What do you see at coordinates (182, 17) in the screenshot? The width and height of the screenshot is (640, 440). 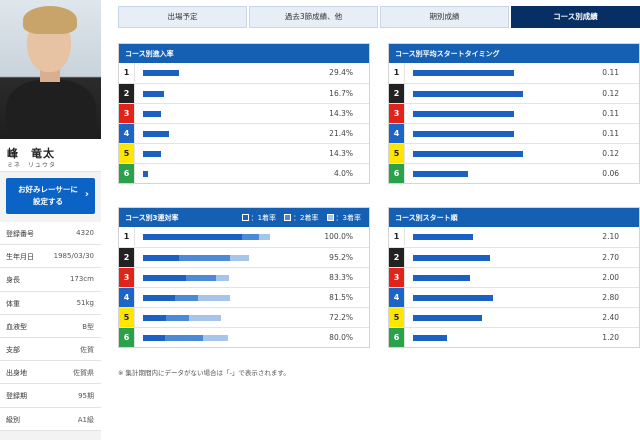 I see `tab-1: 出場予定` at bounding box center [182, 17].